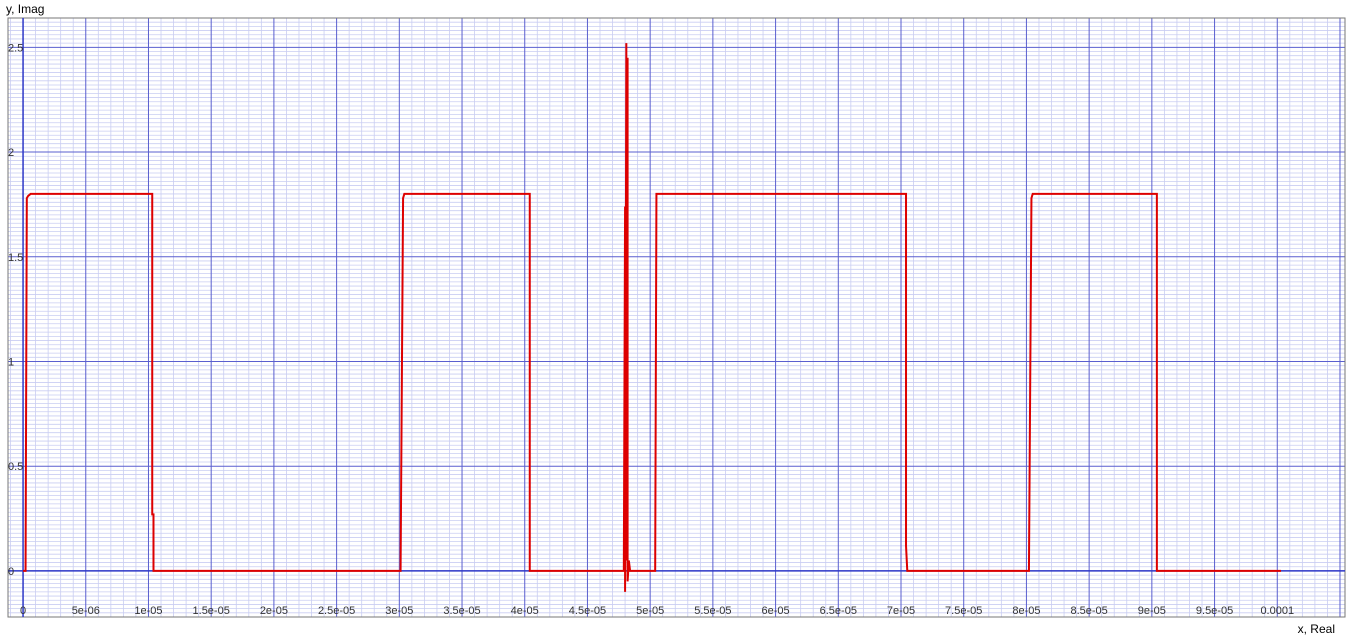  I want to click on x-tick-label: 5e-05, so click(650, 611).